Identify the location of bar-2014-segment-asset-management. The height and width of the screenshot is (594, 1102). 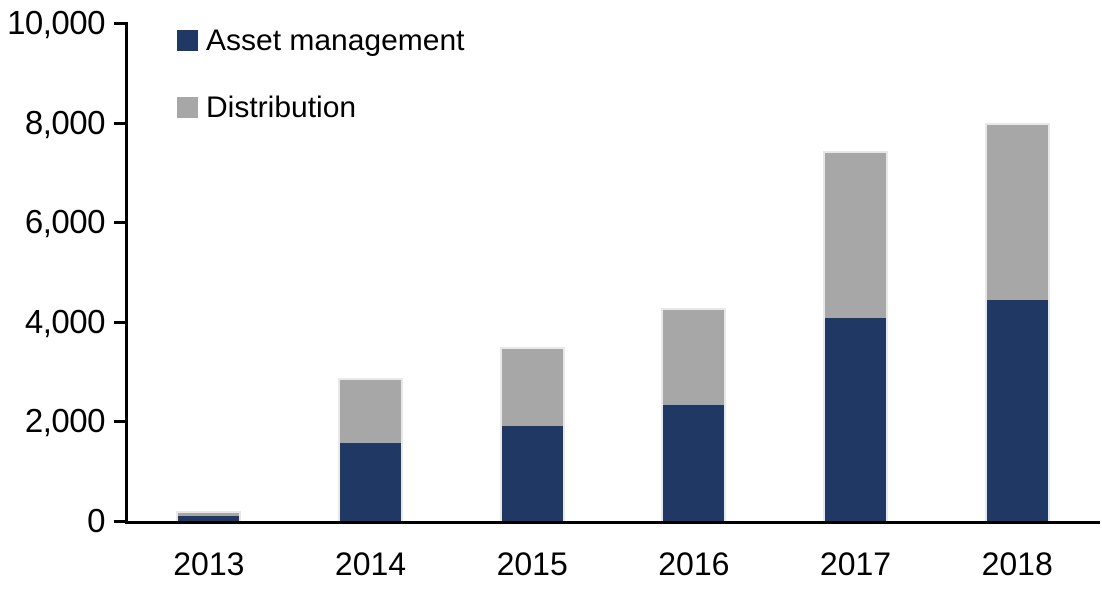
(370, 482).